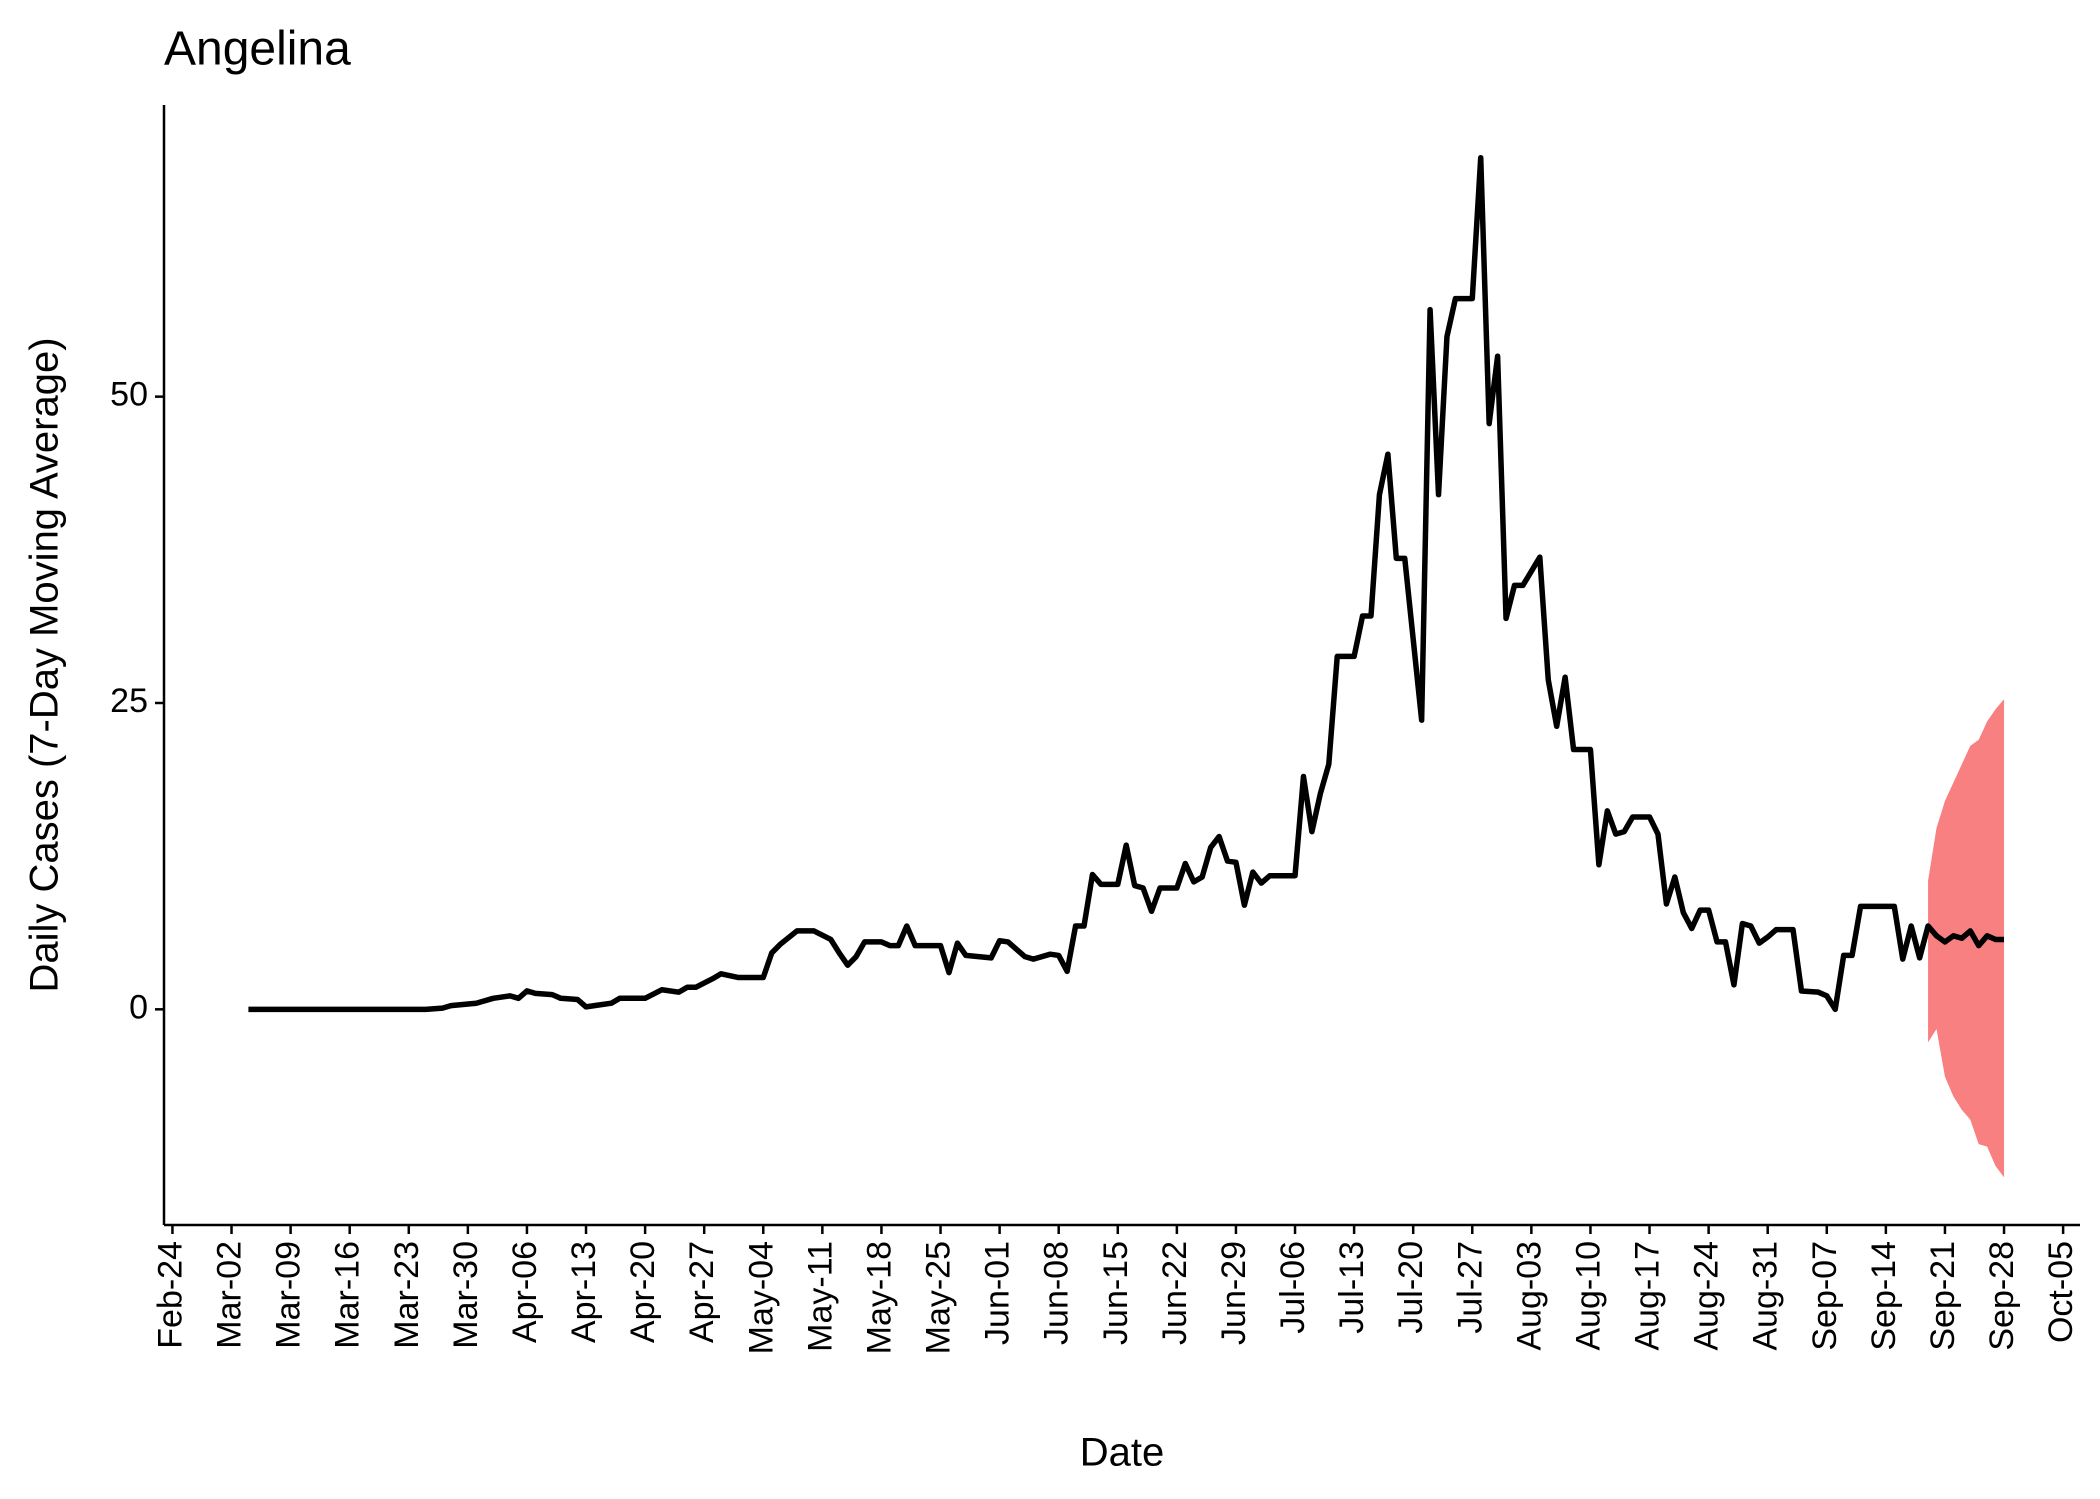 The image size is (2100, 1499). Describe the element at coordinates (643, 1292) in the screenshot. I see `x-tick-label: Apr-20` at that location.